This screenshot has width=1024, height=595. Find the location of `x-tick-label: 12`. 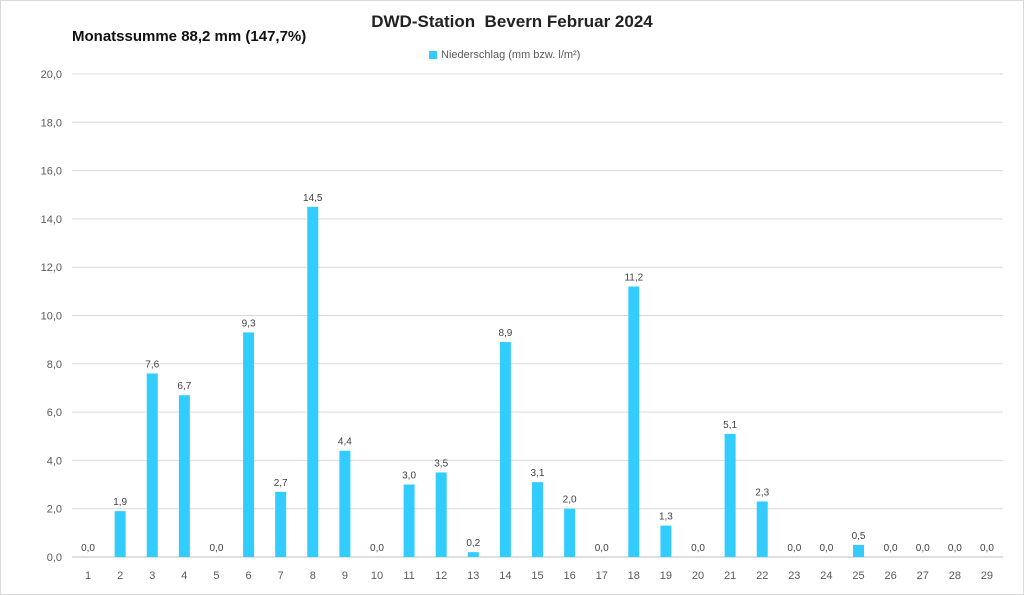

x-tick-label: 12 is located at coordinates (441, 576).